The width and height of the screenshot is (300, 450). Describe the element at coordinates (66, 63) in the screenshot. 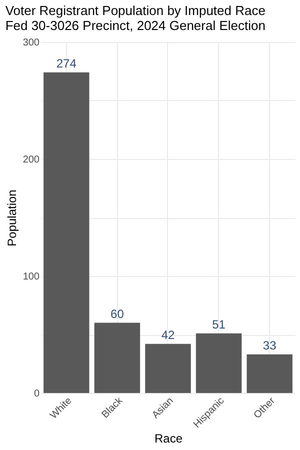

I see `data-label: 274` at that location.